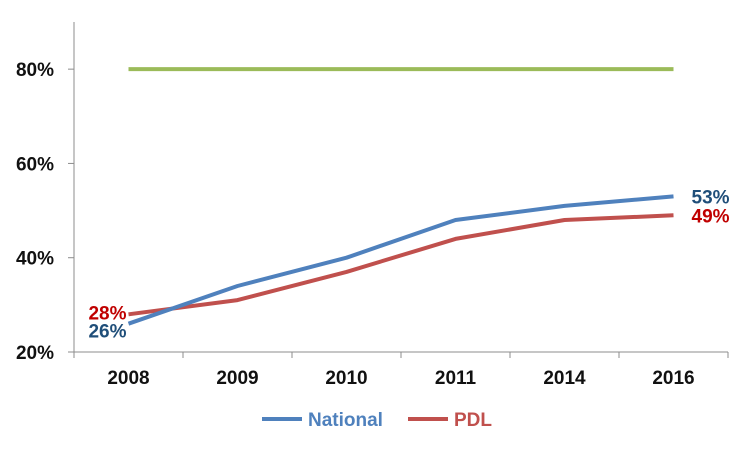 The height and width of the screenshot is (450, 750). I want to click on x-tick-label: 2010, so click(346, 378).